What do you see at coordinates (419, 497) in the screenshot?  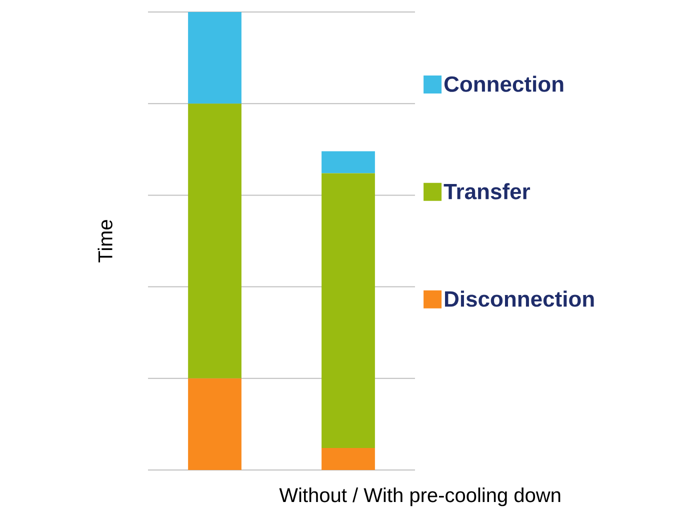 I see `x-axis-title: Without / With pre-cooling down` at bounding box center [419, 497].